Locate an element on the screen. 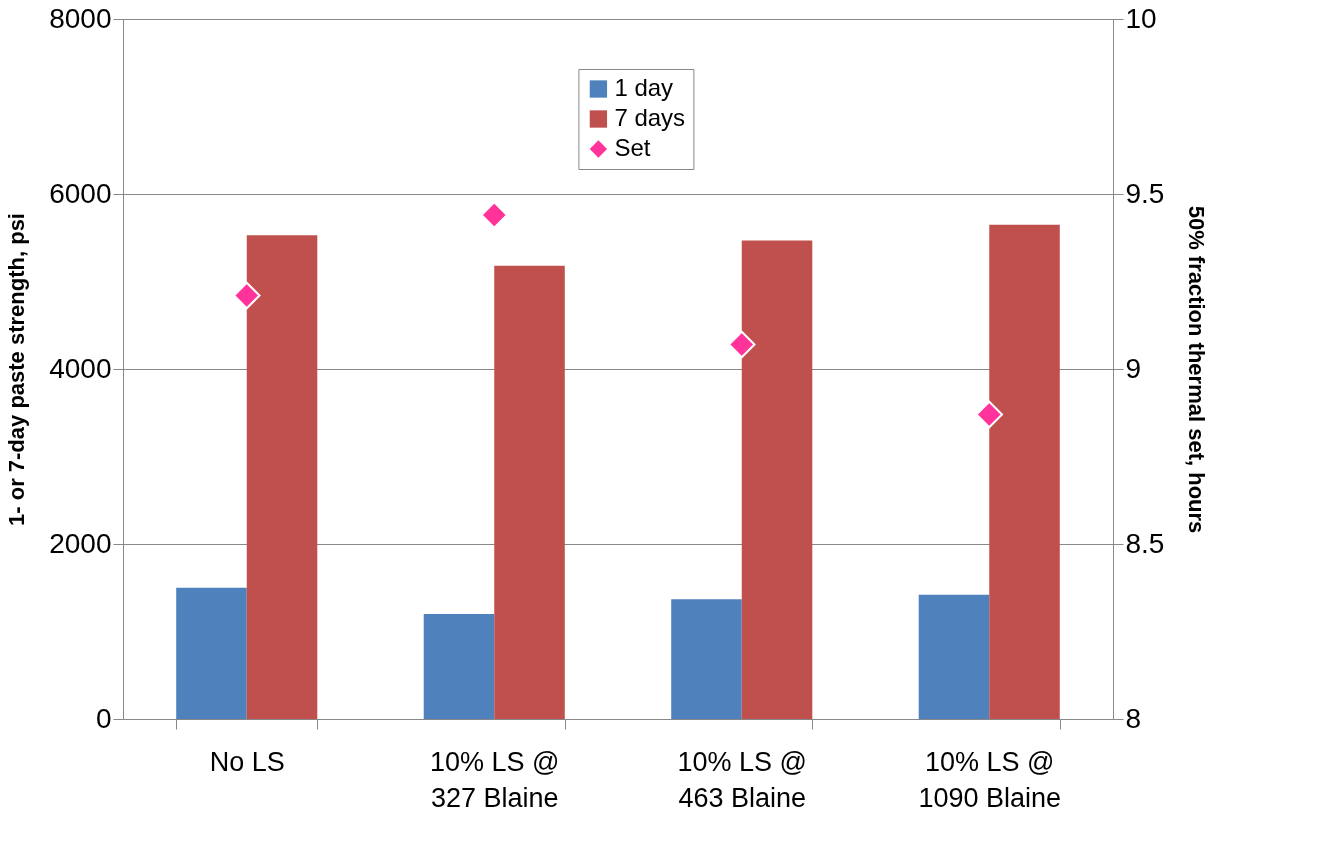 The width and height of the screenshot is (1336, 852). y-tick-label: 8000 is located at coordinates (80, 18).